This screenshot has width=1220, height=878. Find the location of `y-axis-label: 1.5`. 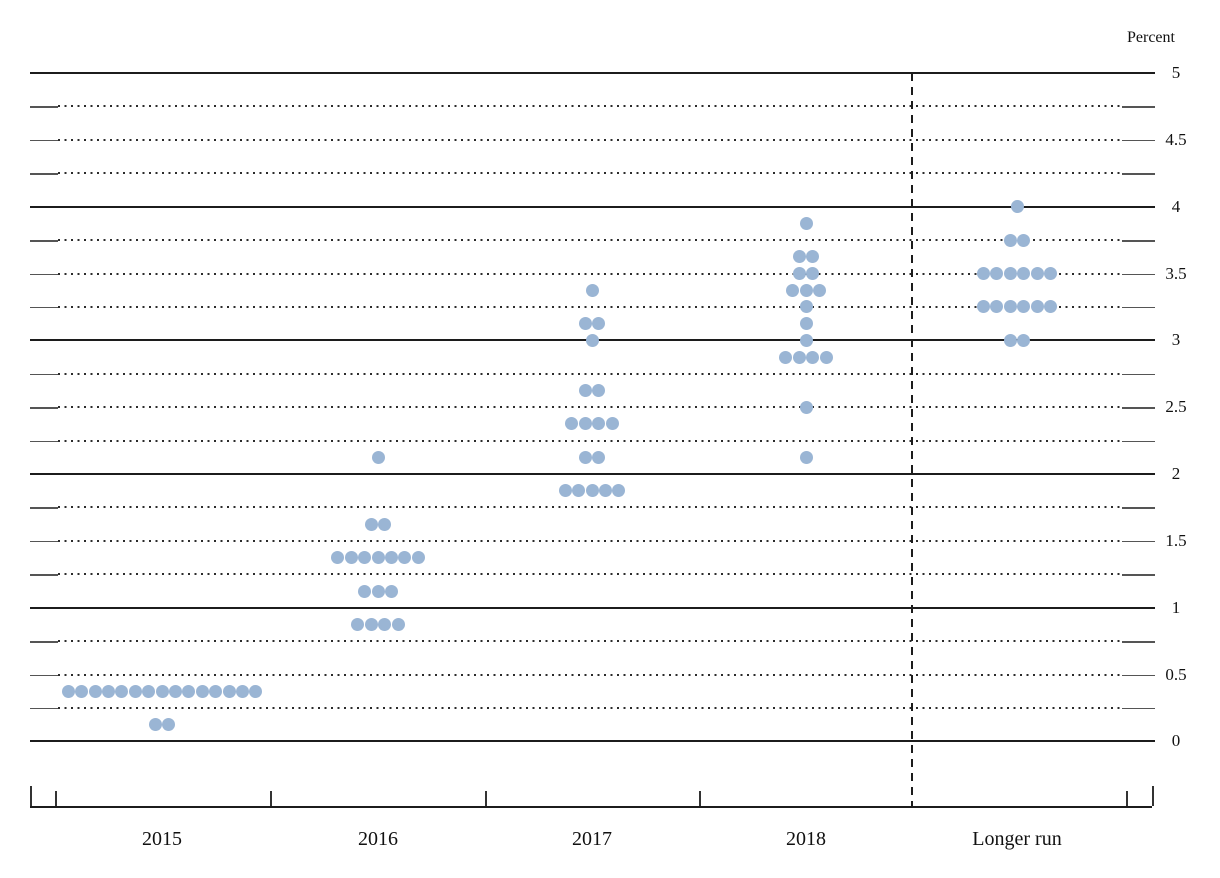

y-axis-label: 1.5 is located at coordinates (1176, 540).